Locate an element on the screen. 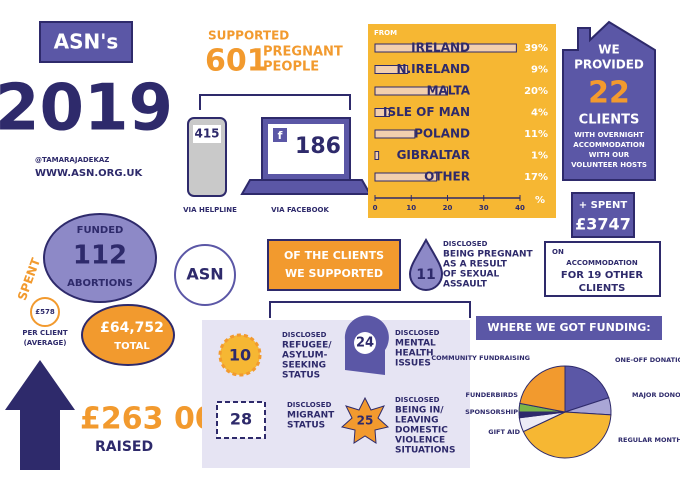 Image resolution: width=680 pixels, height=480 pixels. helpline-label: VIA HELPLINE is located at coordinates (210, 210).